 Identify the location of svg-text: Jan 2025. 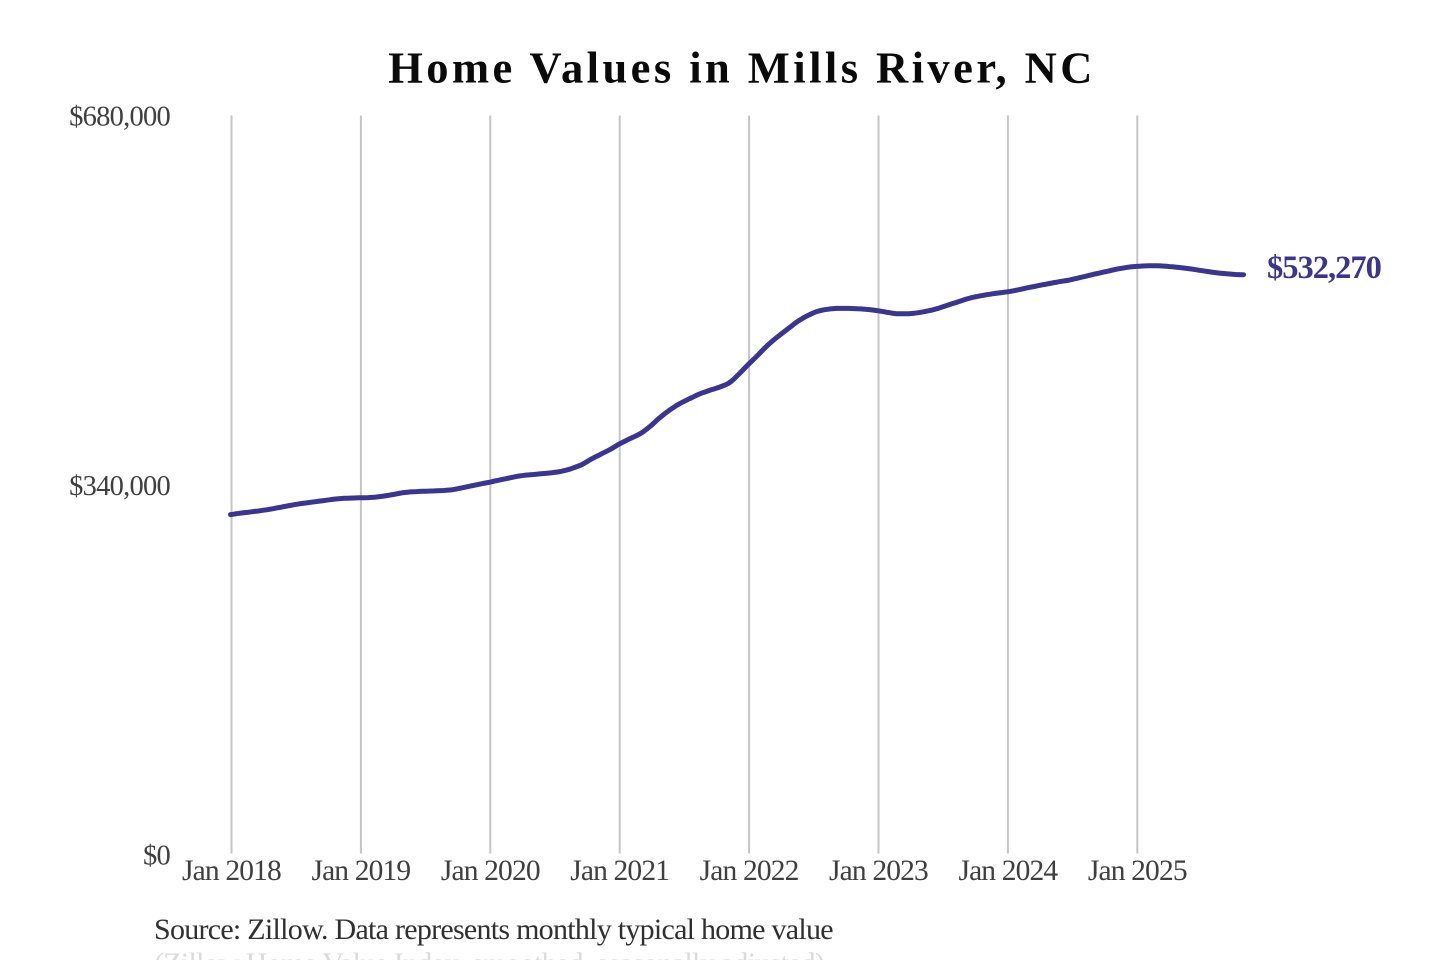
(1137, 871).